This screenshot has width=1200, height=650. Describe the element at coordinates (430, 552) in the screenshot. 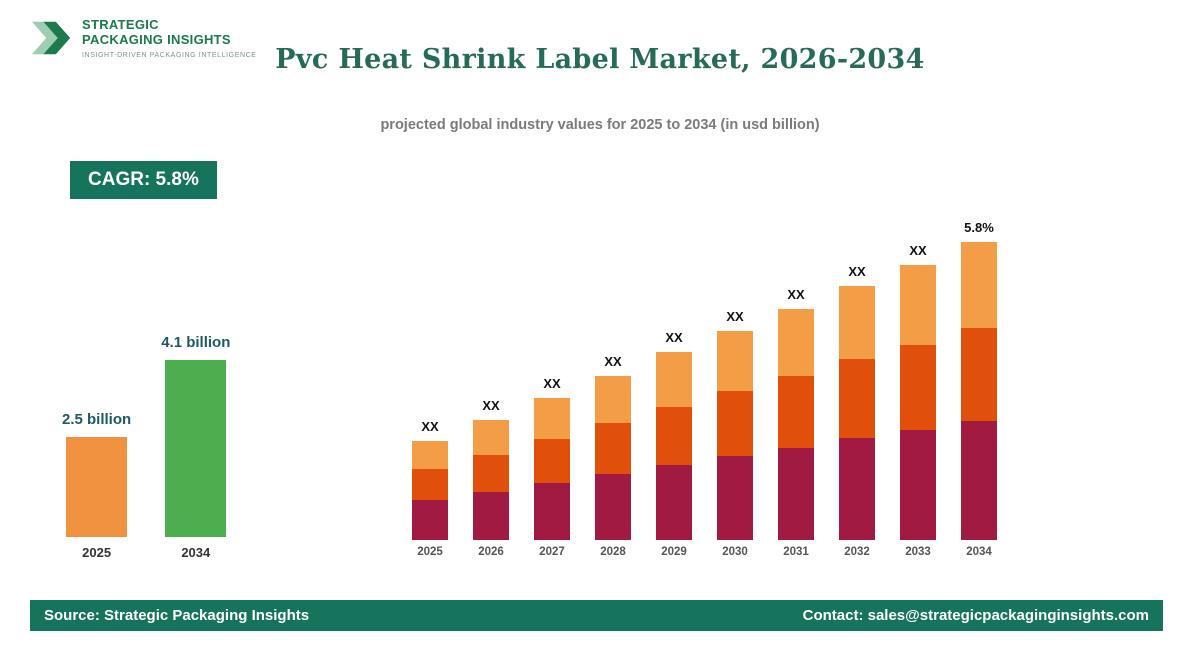

I see `stacked-year-label: 2025` at that location.